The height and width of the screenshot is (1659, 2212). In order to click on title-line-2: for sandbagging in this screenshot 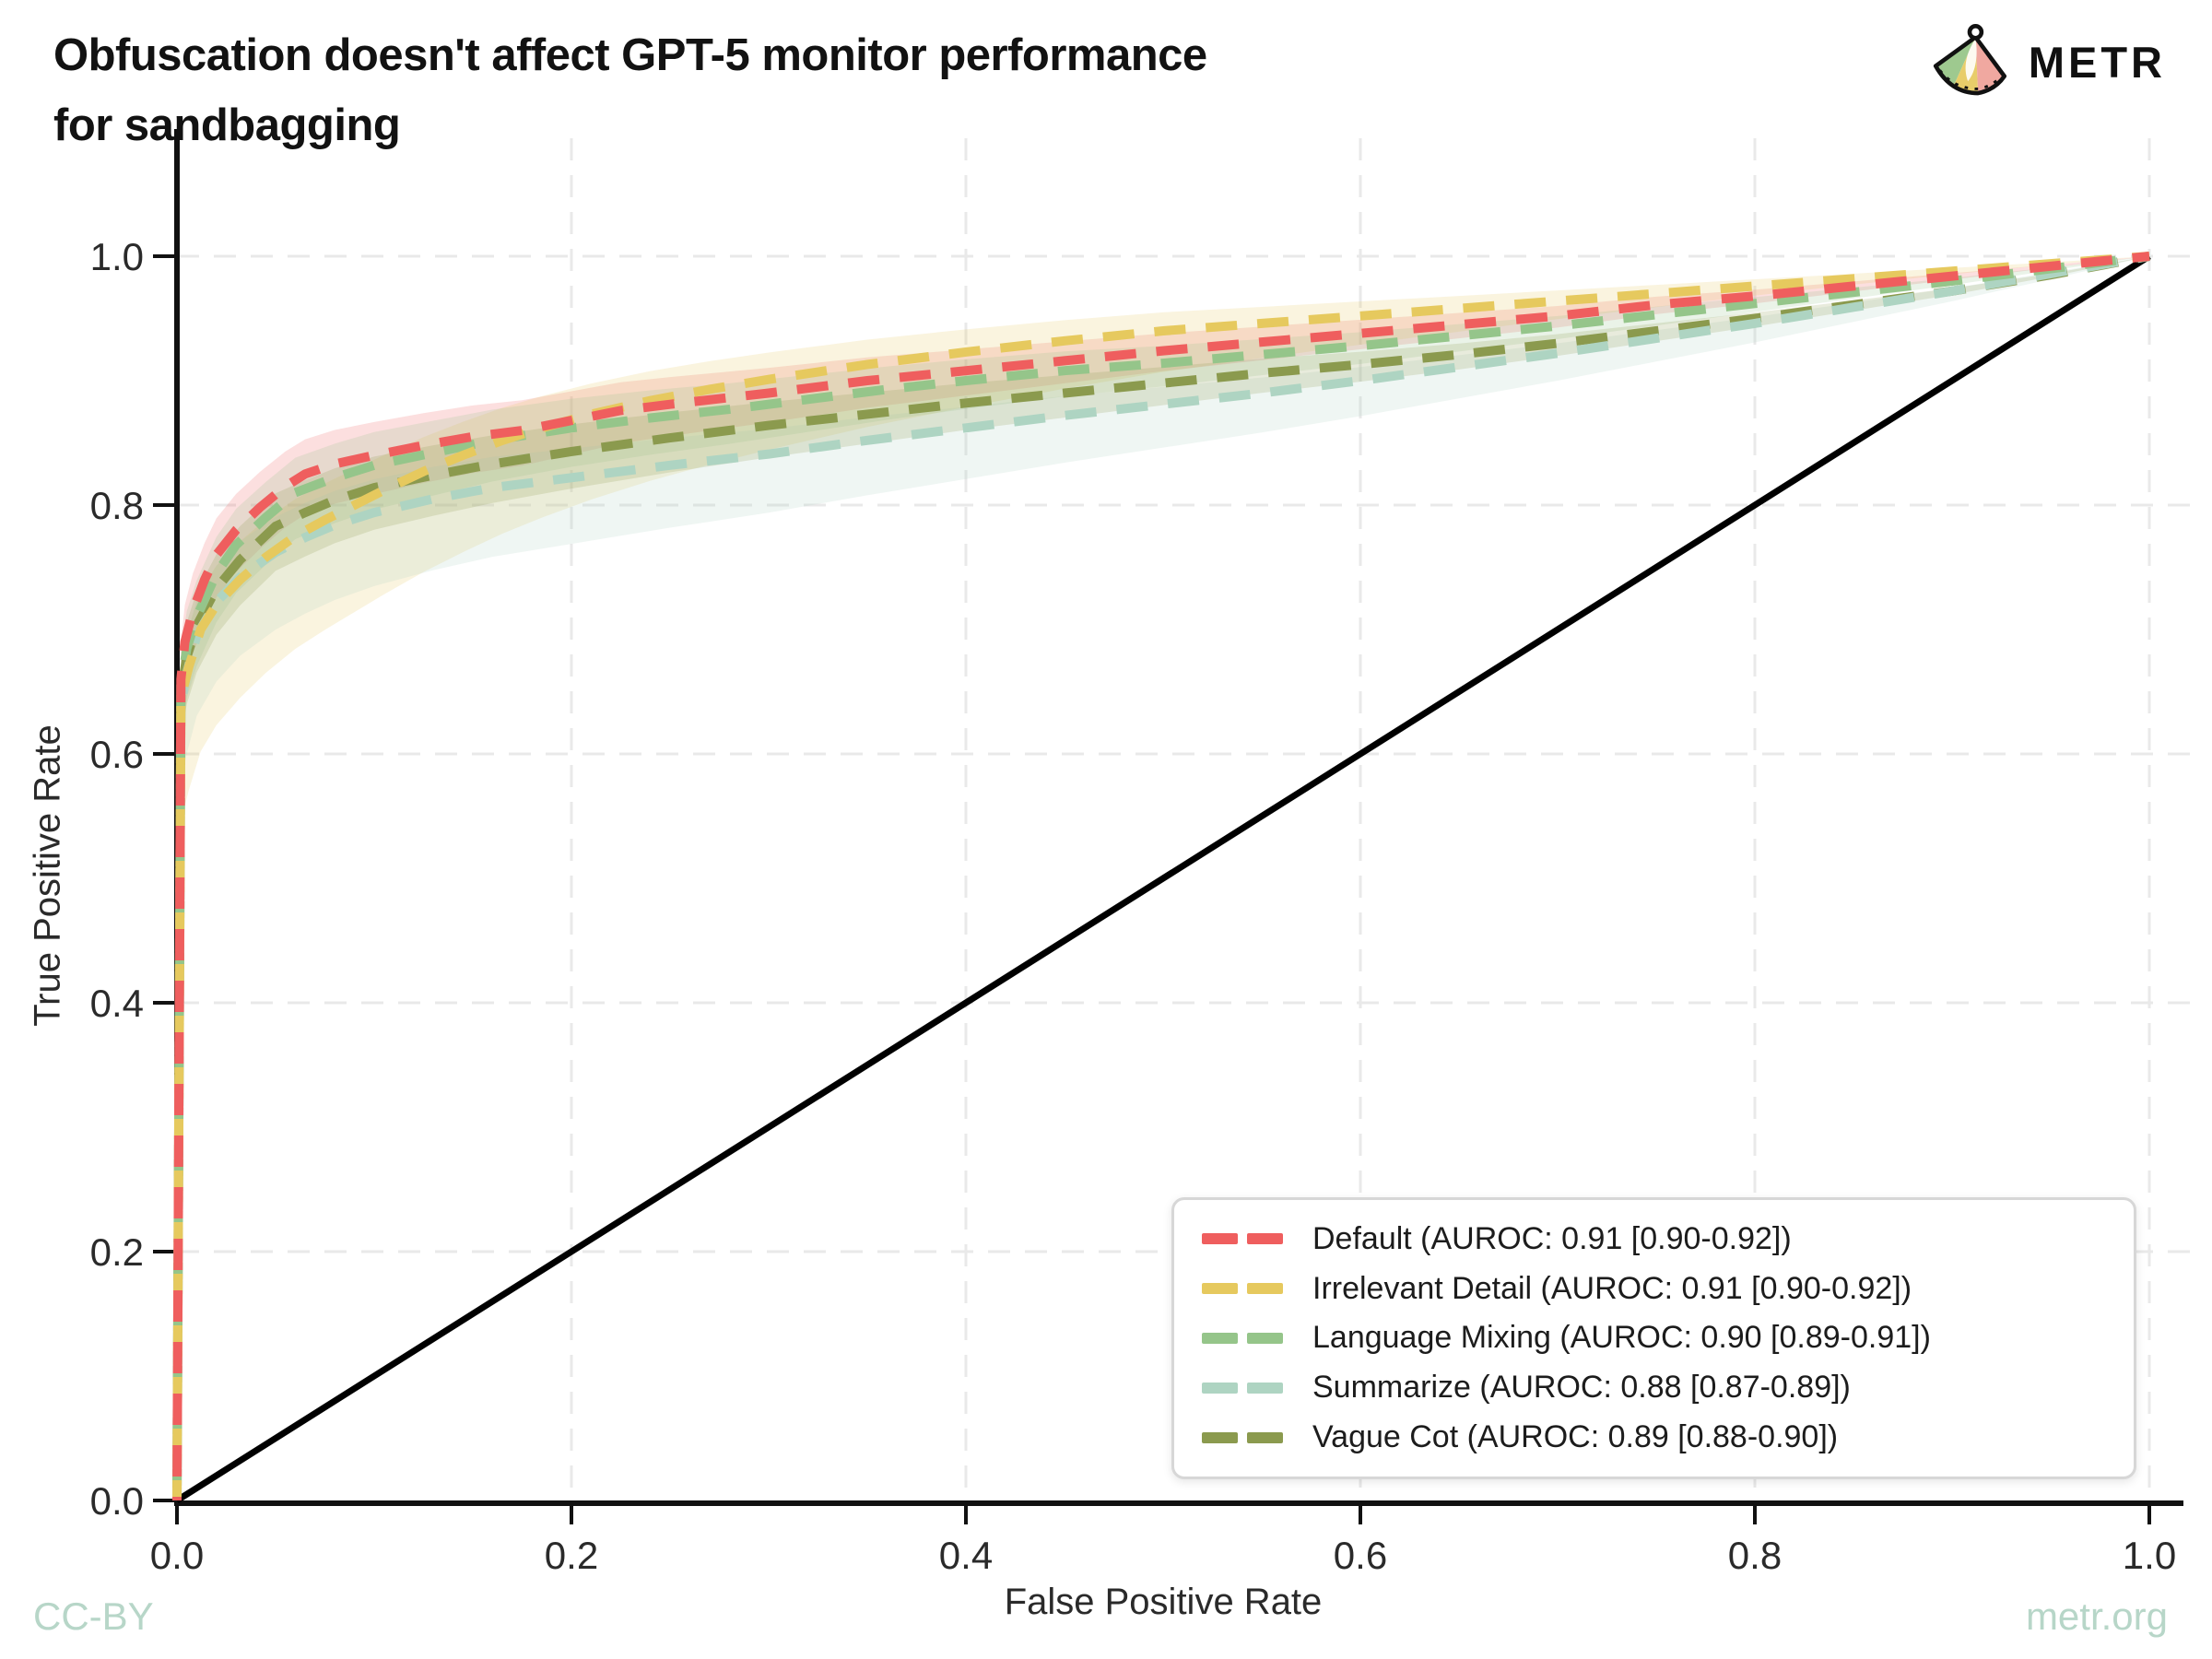, I will do `click(227, 125)`.